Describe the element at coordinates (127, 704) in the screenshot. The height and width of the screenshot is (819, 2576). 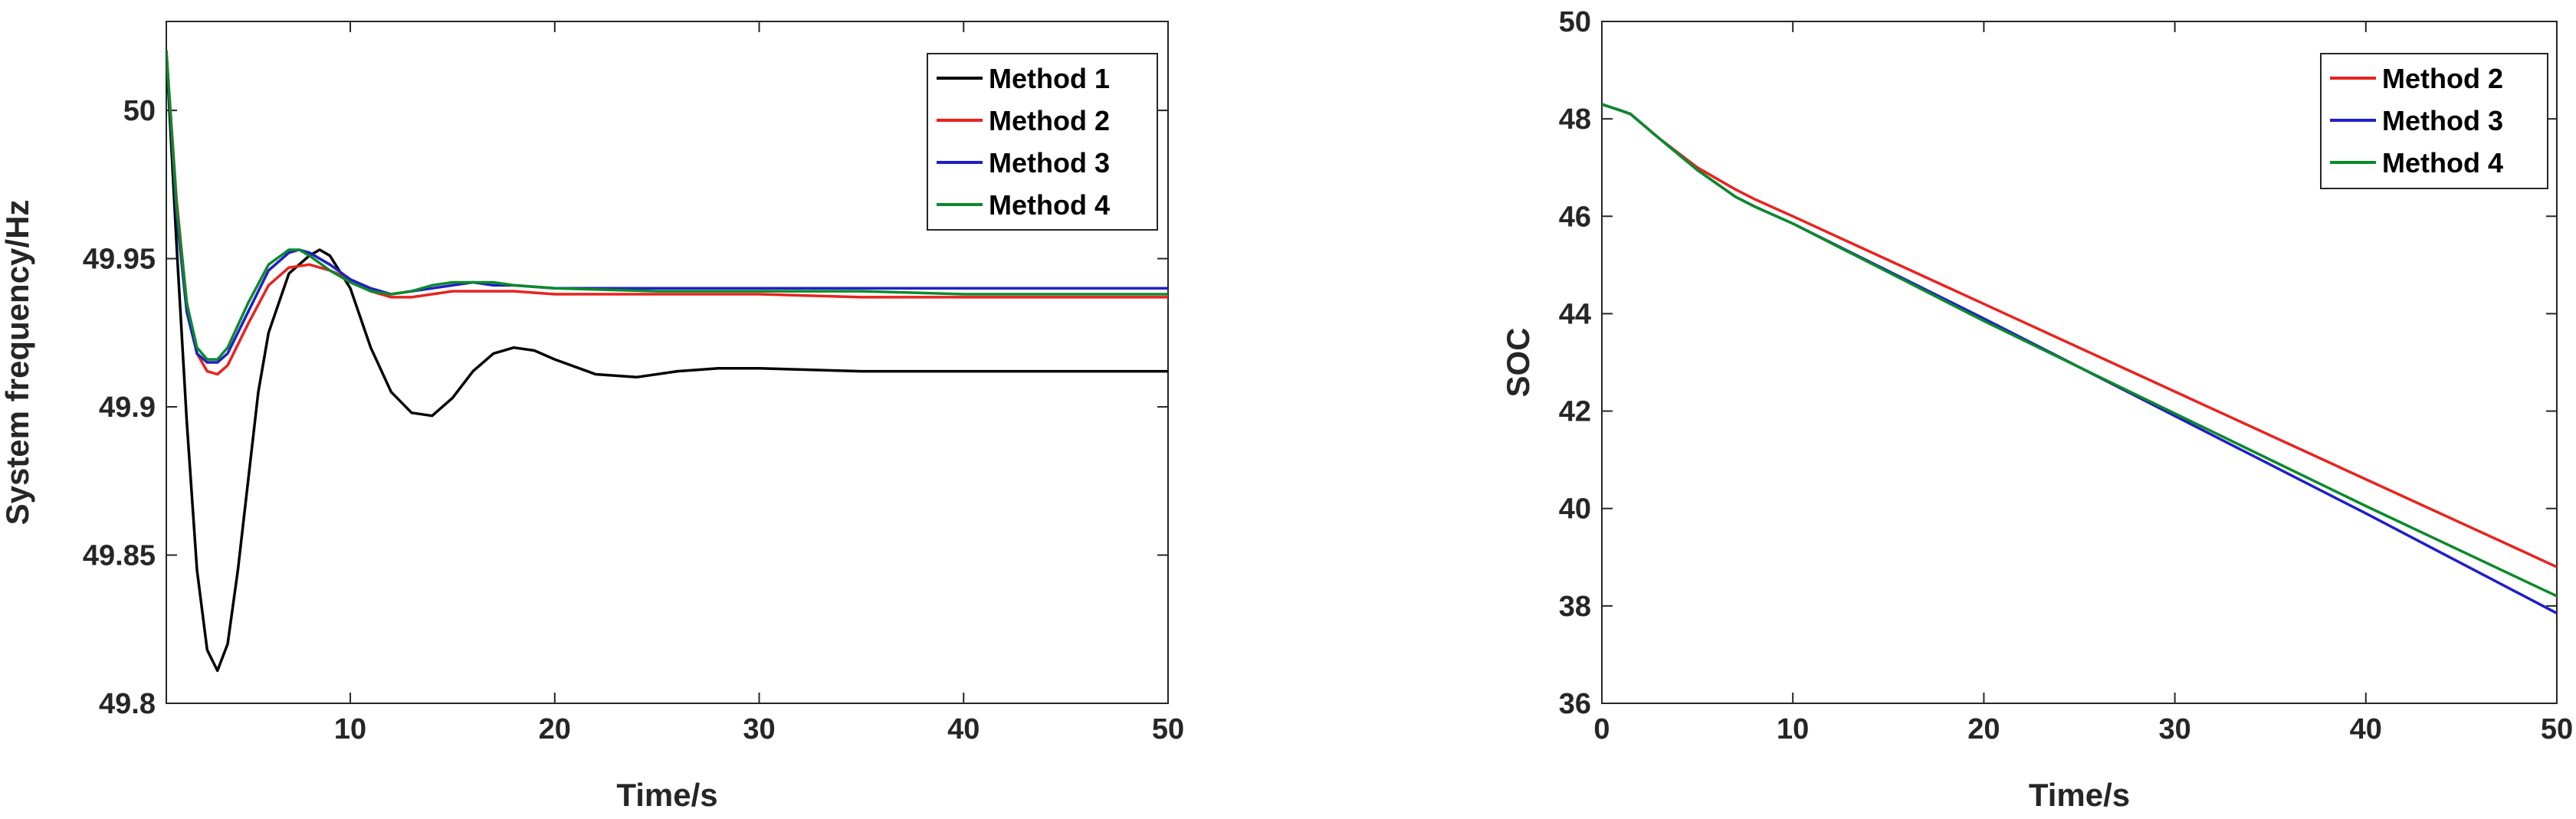
I see `y-tick-label: 49.8` at that location.